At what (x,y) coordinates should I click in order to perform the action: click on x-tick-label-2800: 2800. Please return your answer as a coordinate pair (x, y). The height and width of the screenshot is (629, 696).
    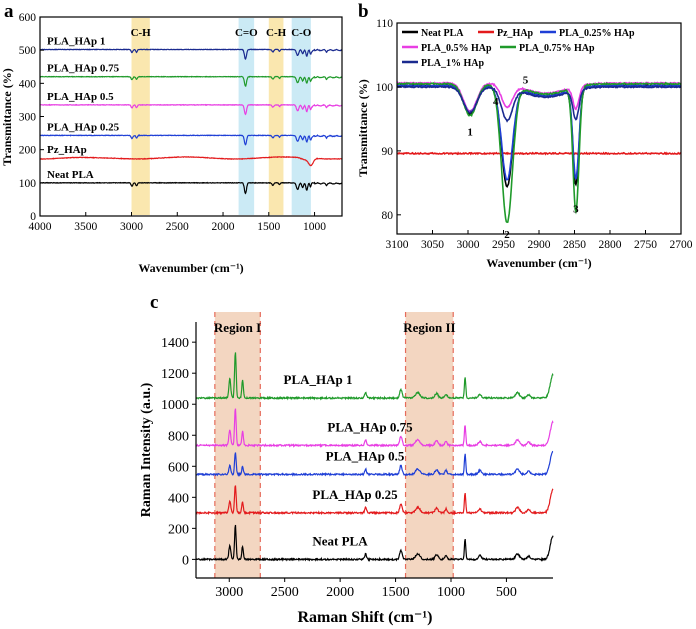
    Looking at the image, I should click on (610, 245).